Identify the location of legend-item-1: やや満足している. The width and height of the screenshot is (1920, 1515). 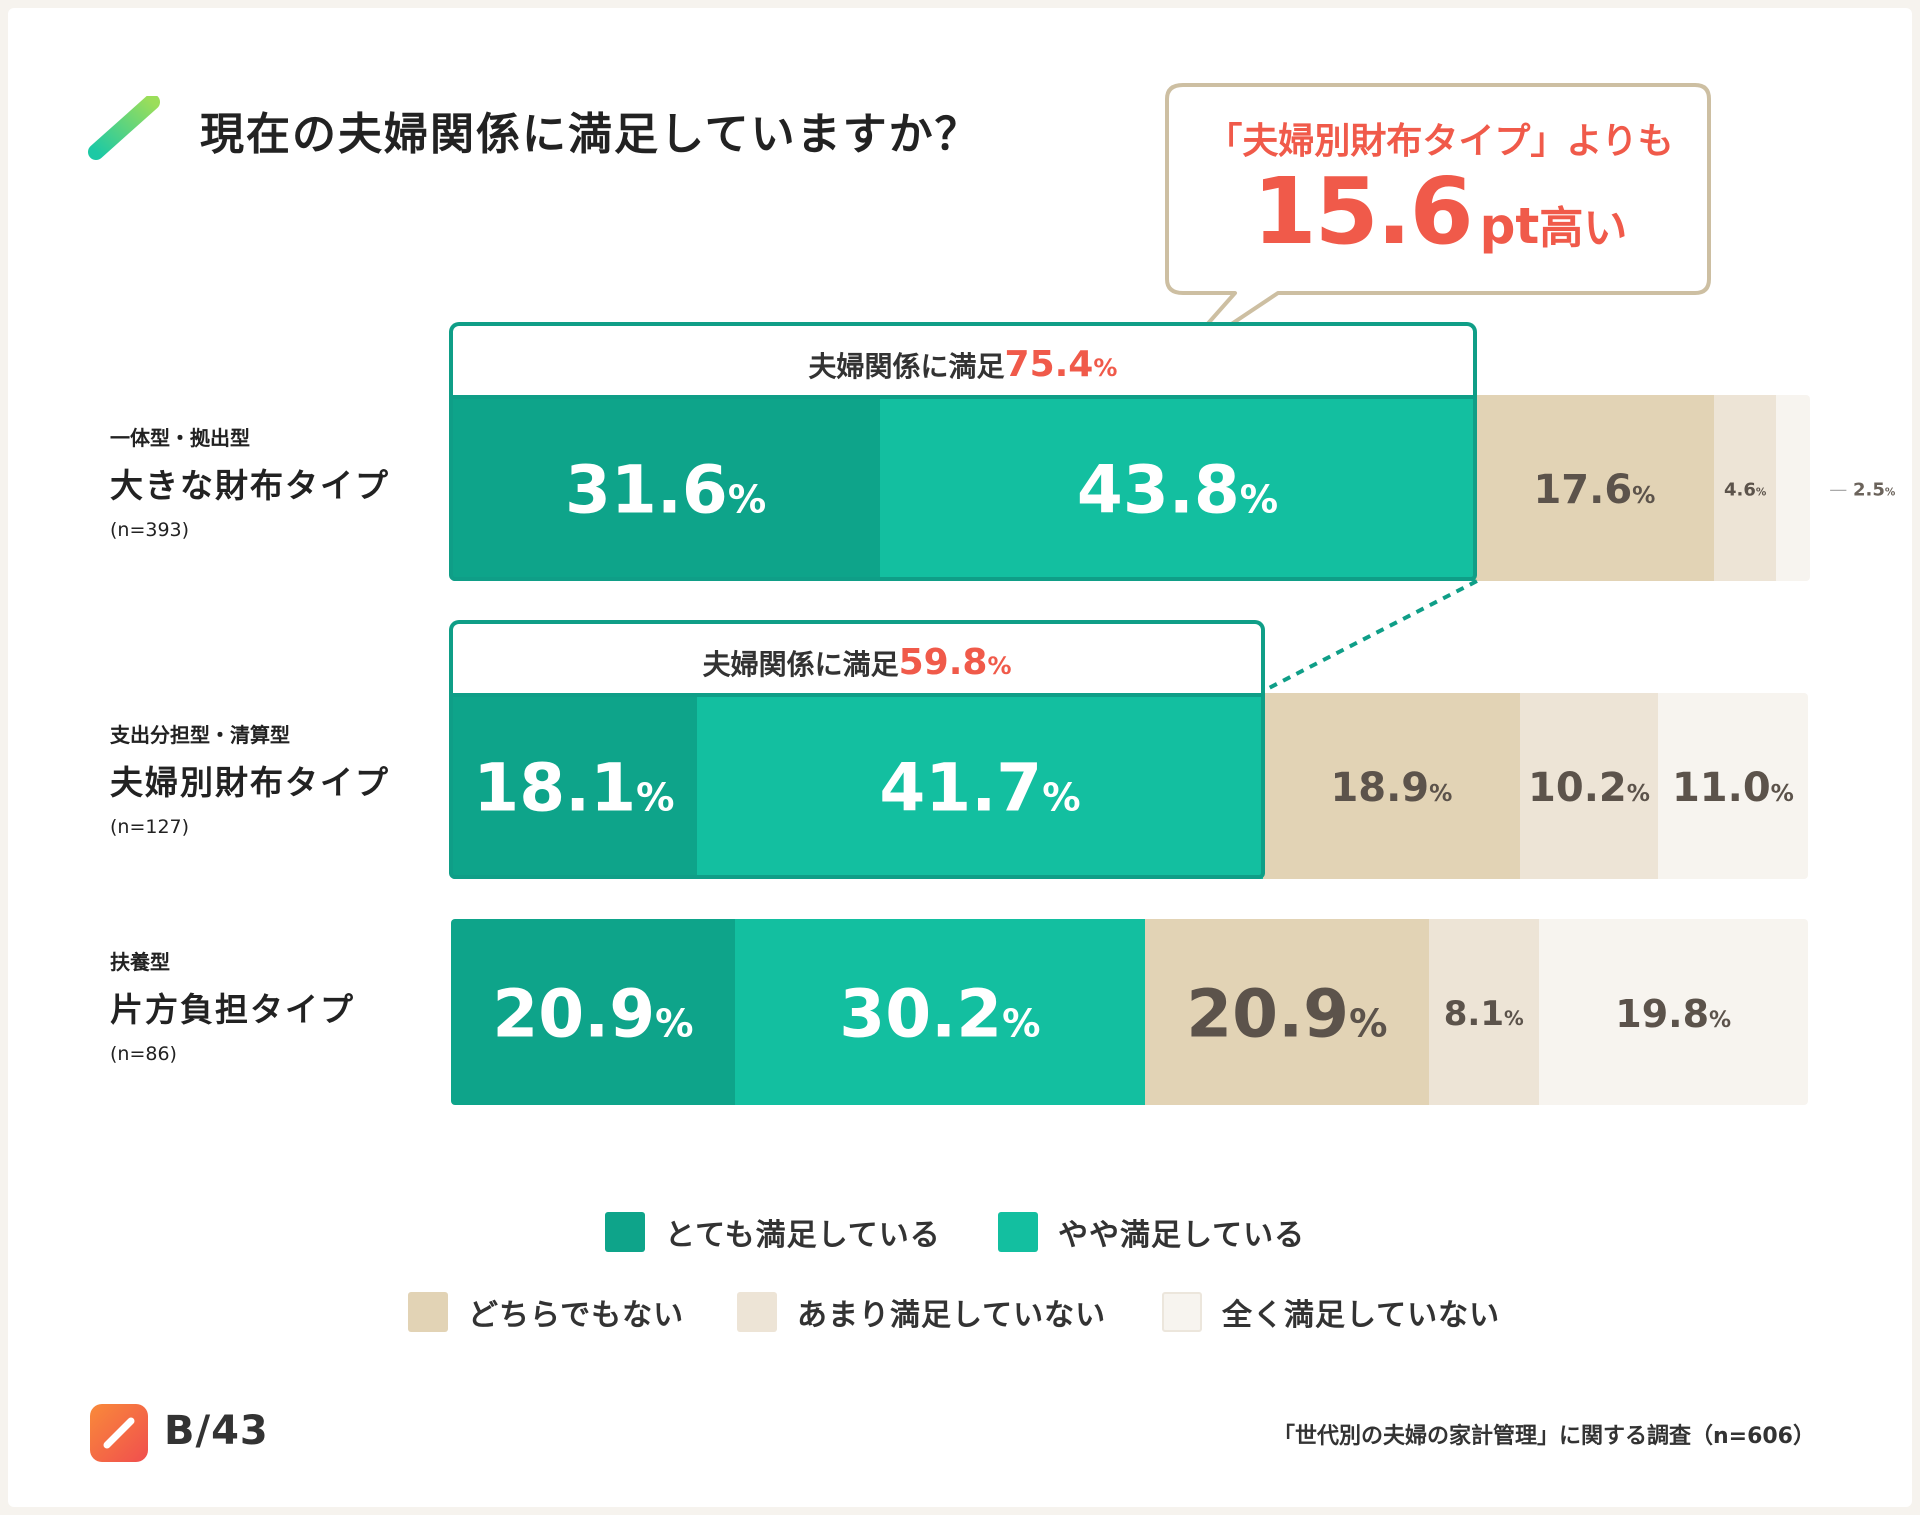
(1151, 1232).